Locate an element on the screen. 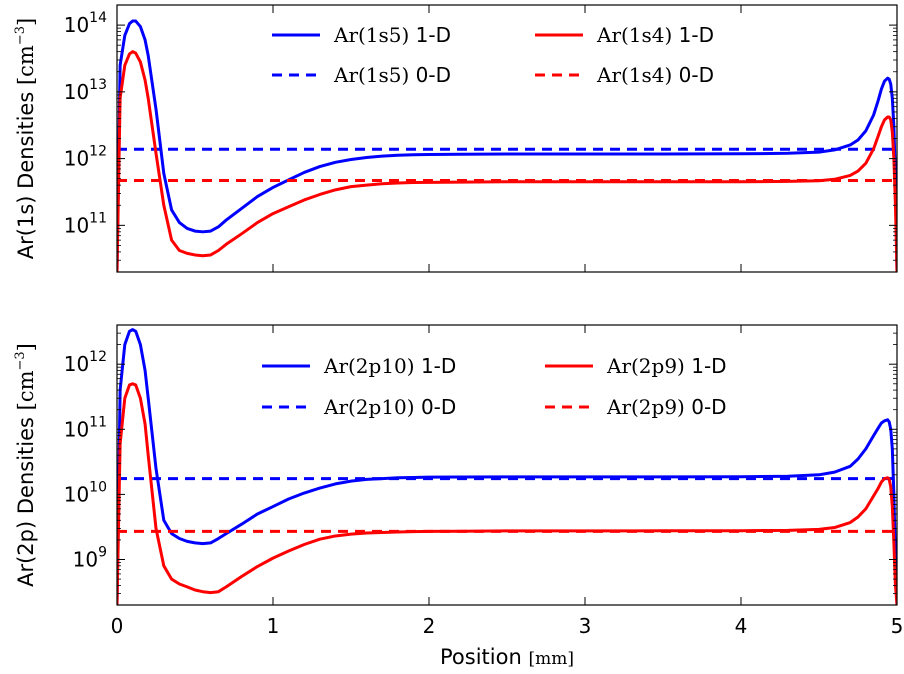  y-tick-label-0-1: 1012 is located at coordinates (85, 157).